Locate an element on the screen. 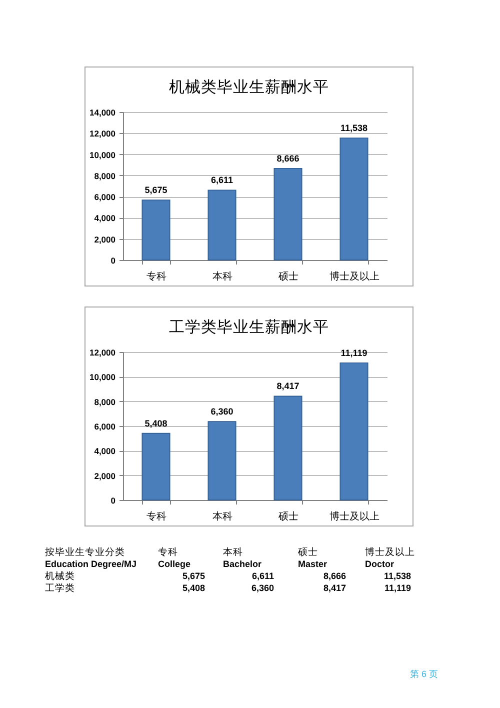 This screenshot has width=500, height=708. category-label: 本科 is located at coordinates (233, 552).